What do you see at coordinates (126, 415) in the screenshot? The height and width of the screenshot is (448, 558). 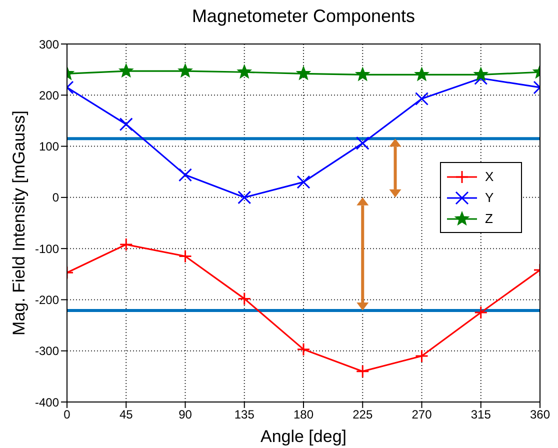 I see `x-tick-label: 45` at bounding box center [126, 415].